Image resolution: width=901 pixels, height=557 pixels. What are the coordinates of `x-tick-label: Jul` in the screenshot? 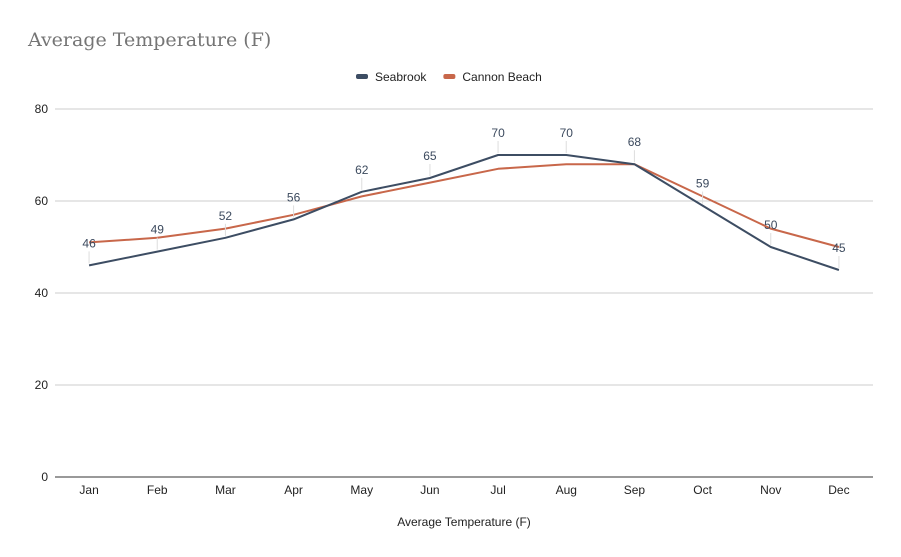 It's located at (497, 490).